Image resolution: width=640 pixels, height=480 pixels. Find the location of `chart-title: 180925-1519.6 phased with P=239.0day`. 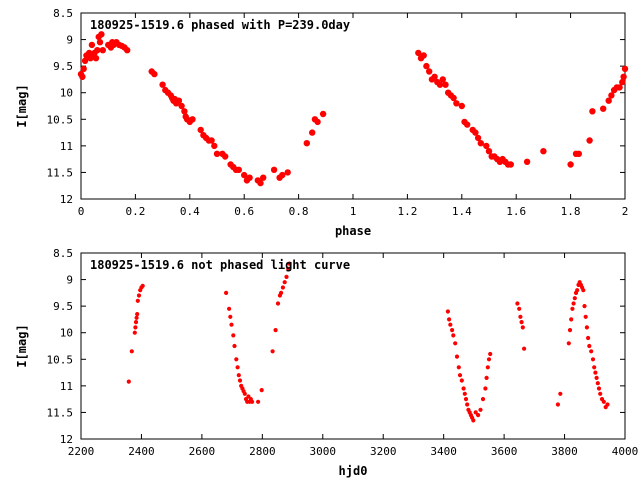

chart-title: 180925-1519.6 phased with P=239.0day is located at coordinates (220, 25).